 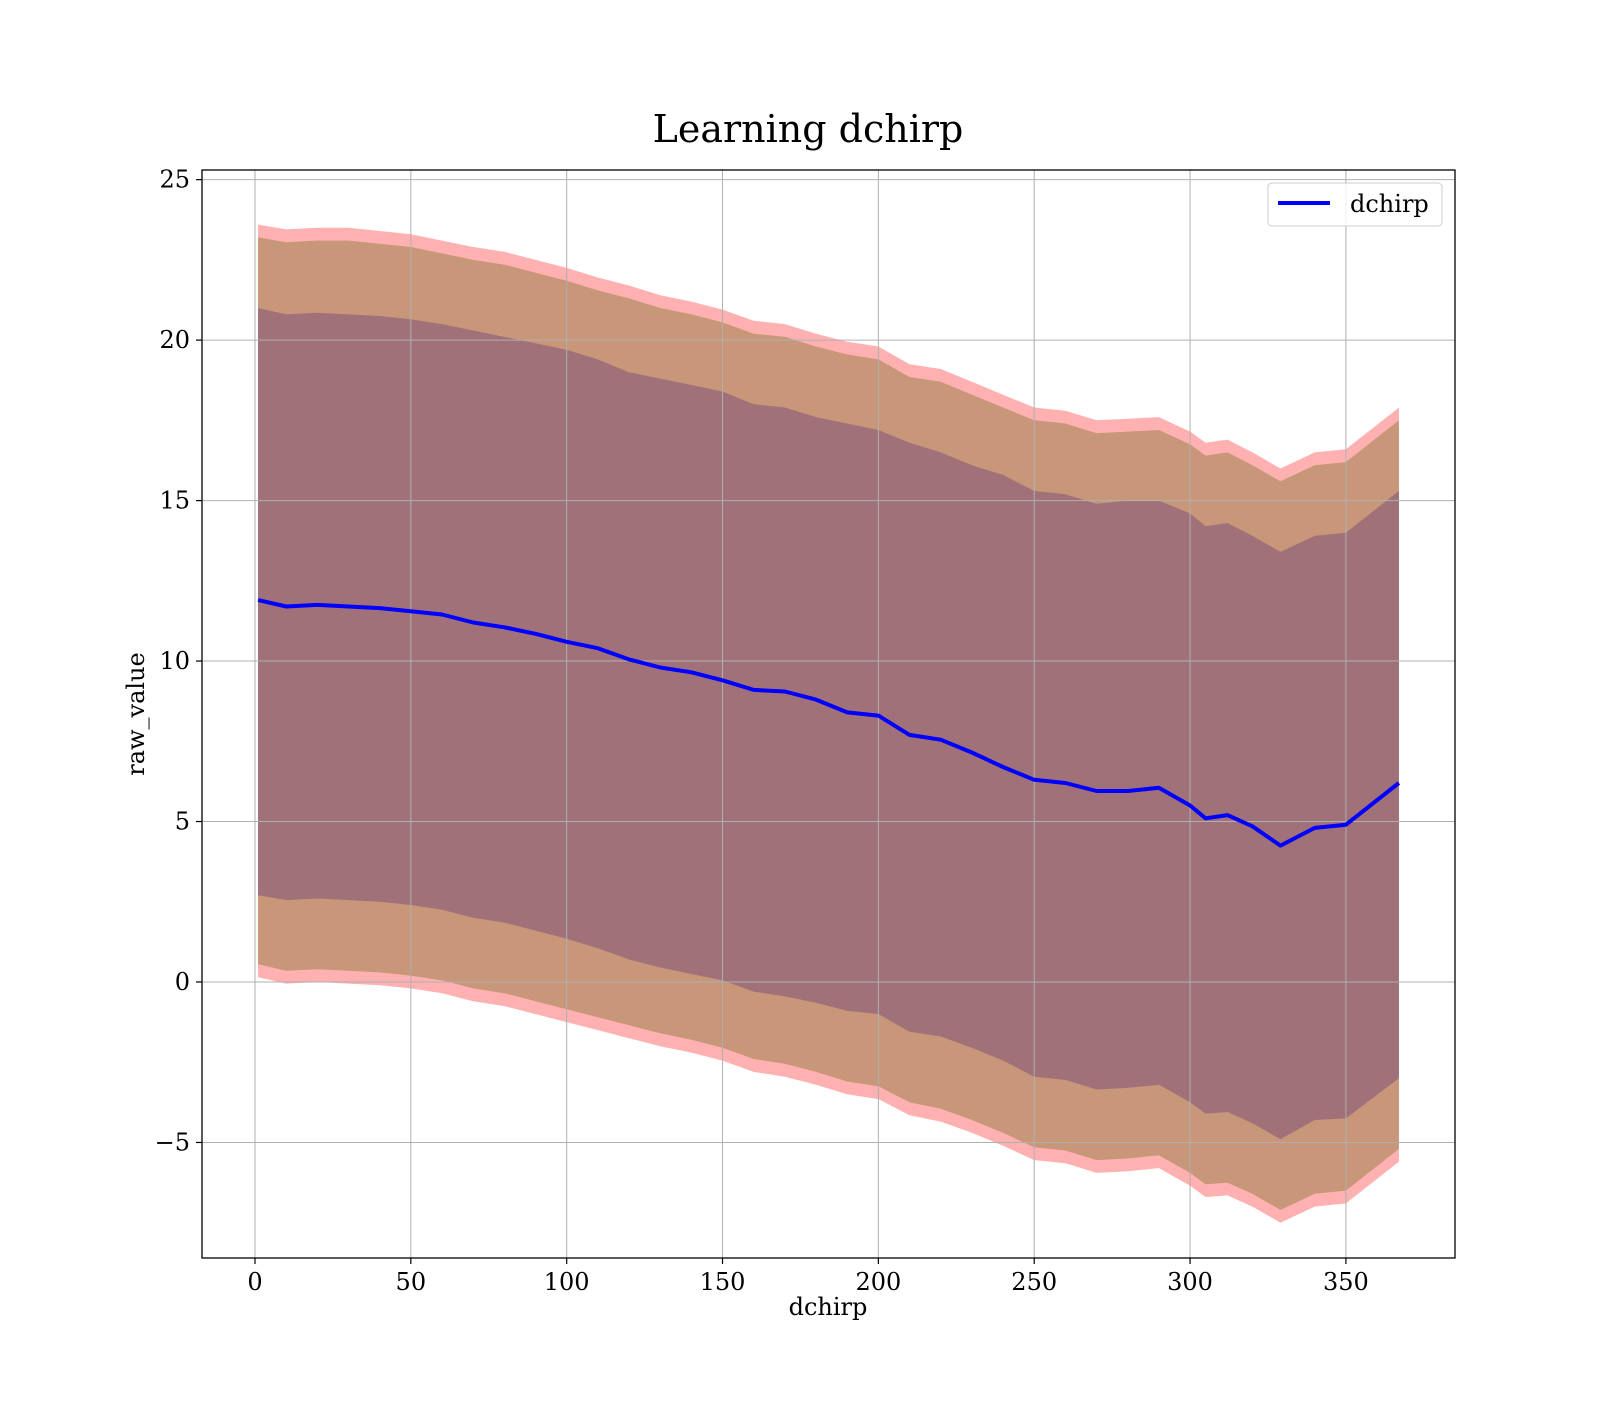 What do you see at coordinates (174, 501) in the screenshot?
I see `y-tick-label: 15` at bounding box center [174, 501].